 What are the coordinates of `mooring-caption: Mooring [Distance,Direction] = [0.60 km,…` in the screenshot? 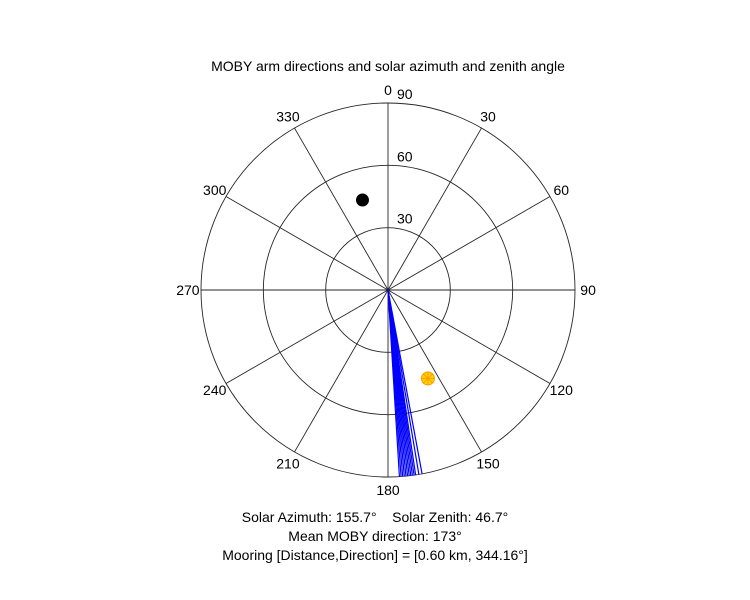 It's located at (375, 555).